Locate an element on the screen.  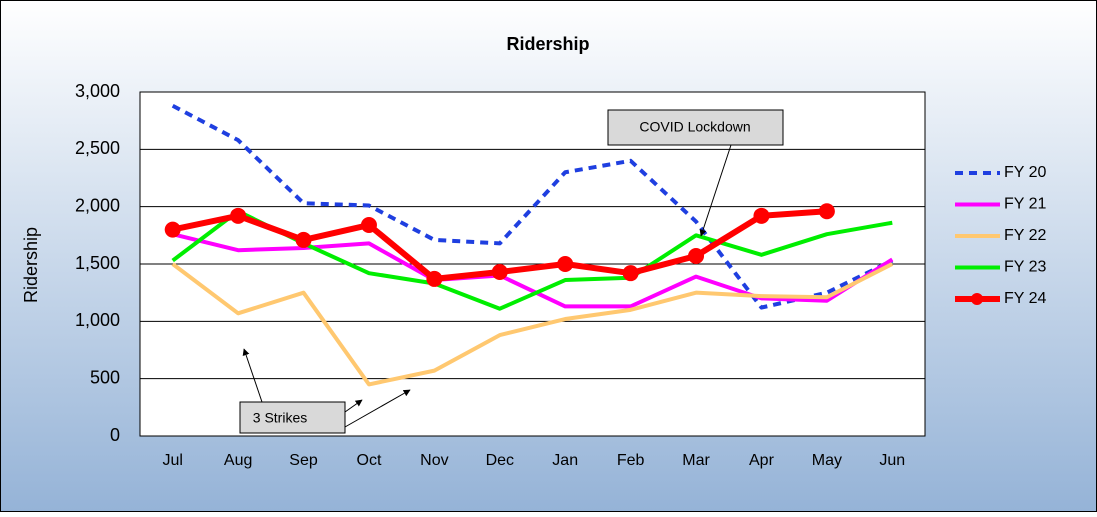
legend-label: FY 21 is located at coordinates (1025, 204).